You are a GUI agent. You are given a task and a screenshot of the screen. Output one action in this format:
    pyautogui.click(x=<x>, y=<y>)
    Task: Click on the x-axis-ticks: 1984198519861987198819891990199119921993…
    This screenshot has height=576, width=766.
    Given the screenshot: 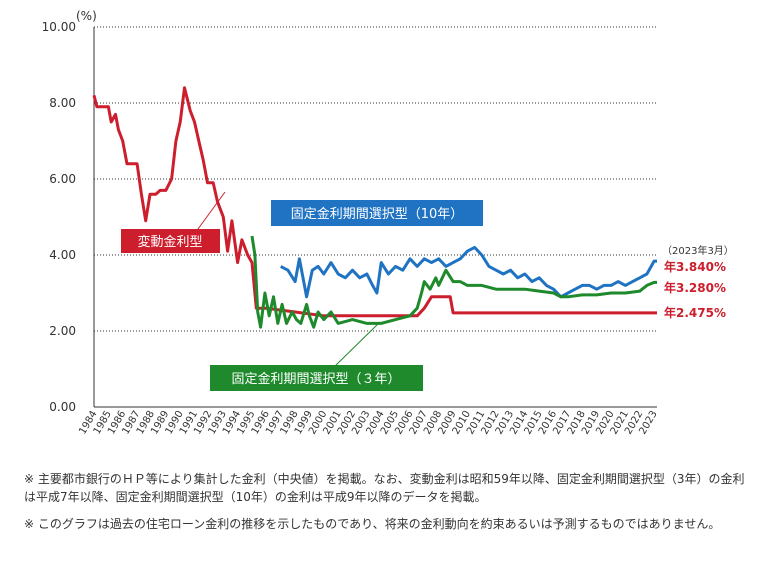 What is the action you would take?
    pyautogui.click(x=368, y=423)
    